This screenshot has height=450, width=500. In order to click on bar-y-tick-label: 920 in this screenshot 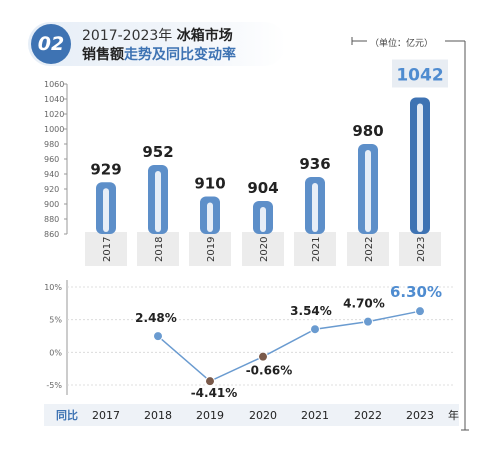, I will do `click(51, 189)`.